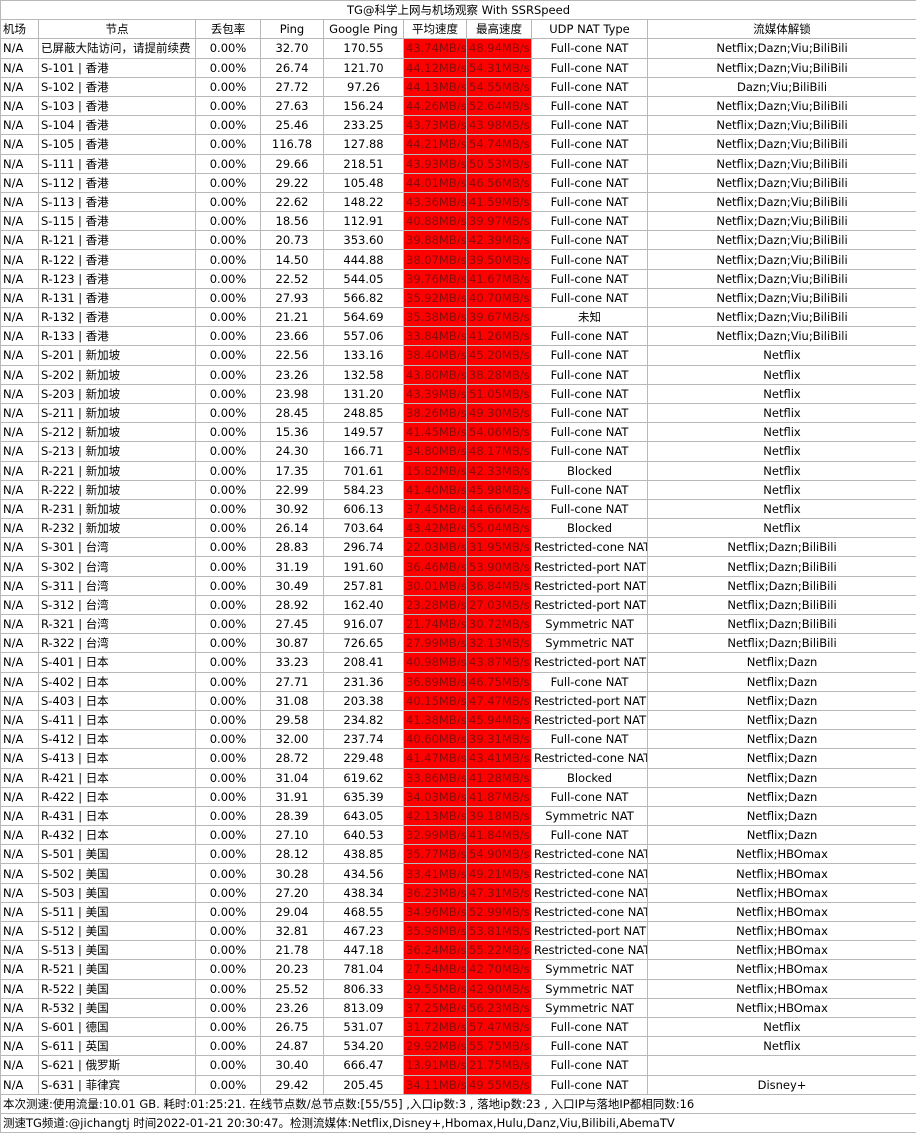  Describe the element at coordinates (363, 912) in the screenshot. I see `cell-google-ping: 468.55` at that location.